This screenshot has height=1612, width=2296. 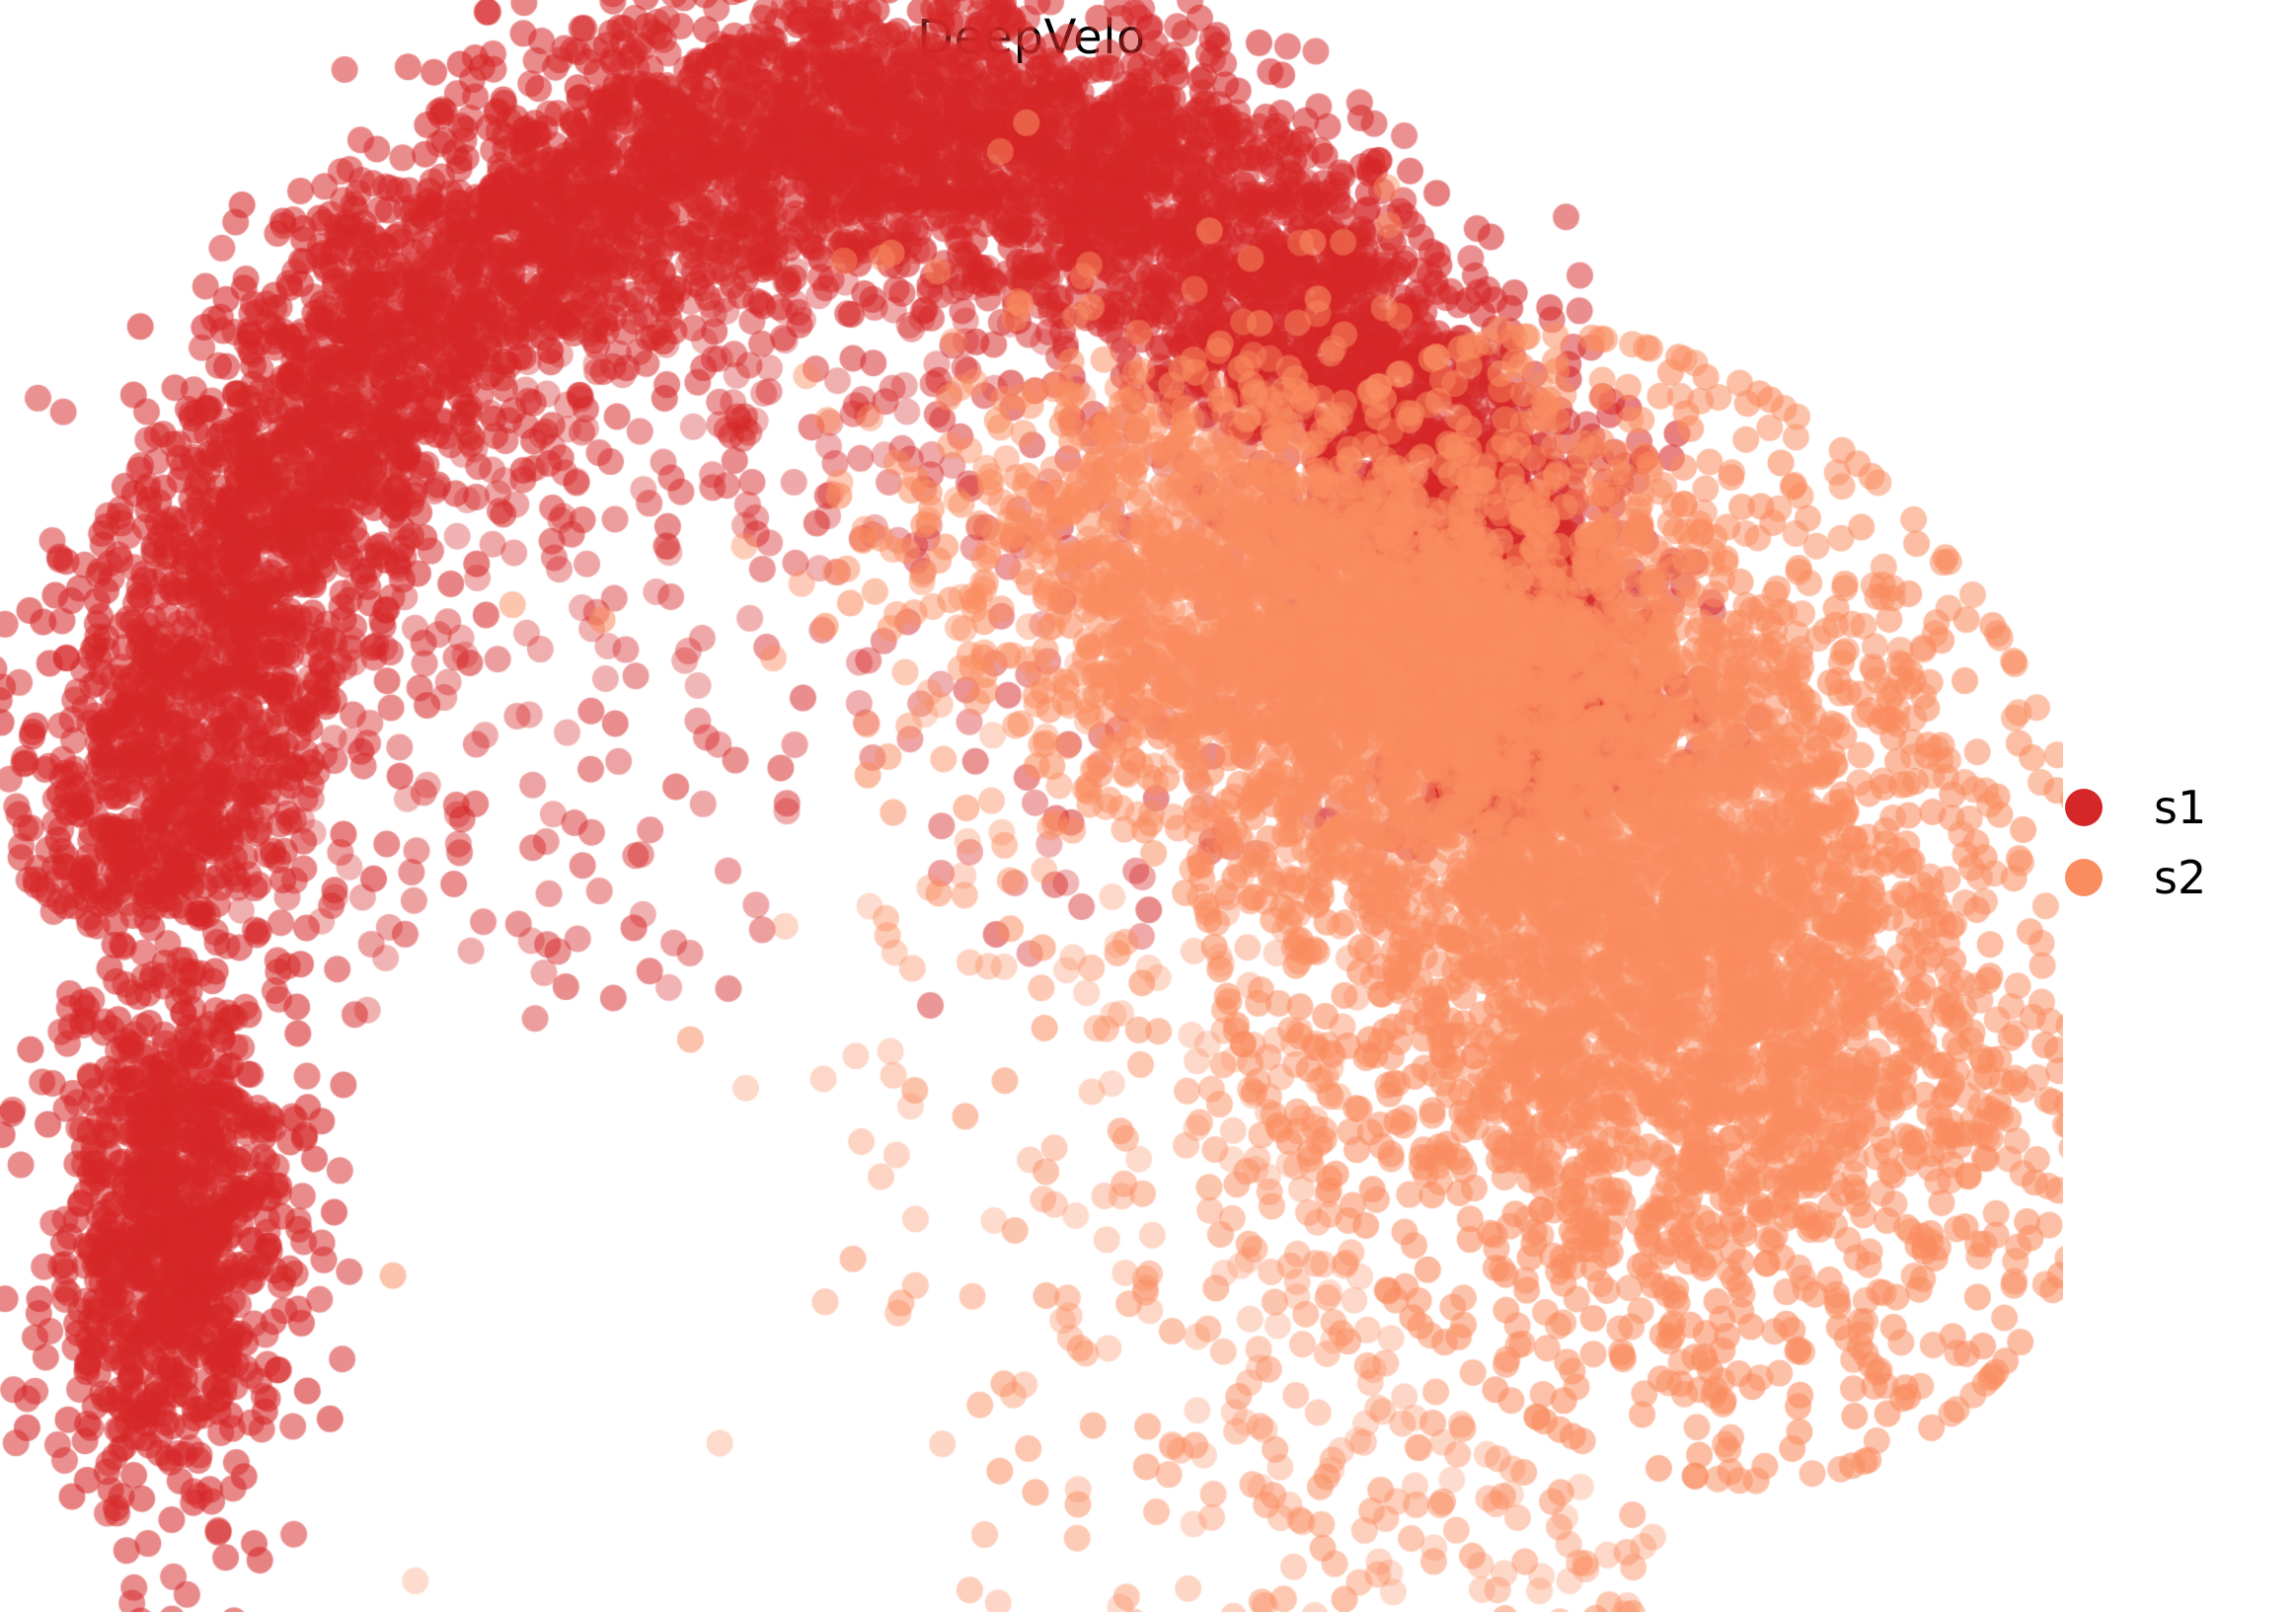 I want to click on legend-marker-icon-s1, so click(x=2084, y=807).